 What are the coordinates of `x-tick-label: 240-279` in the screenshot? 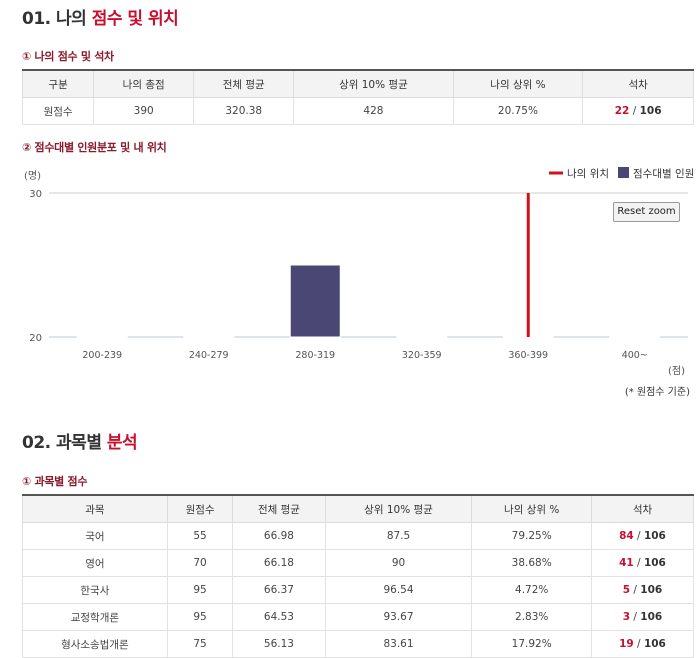 It's located at (209, 355).